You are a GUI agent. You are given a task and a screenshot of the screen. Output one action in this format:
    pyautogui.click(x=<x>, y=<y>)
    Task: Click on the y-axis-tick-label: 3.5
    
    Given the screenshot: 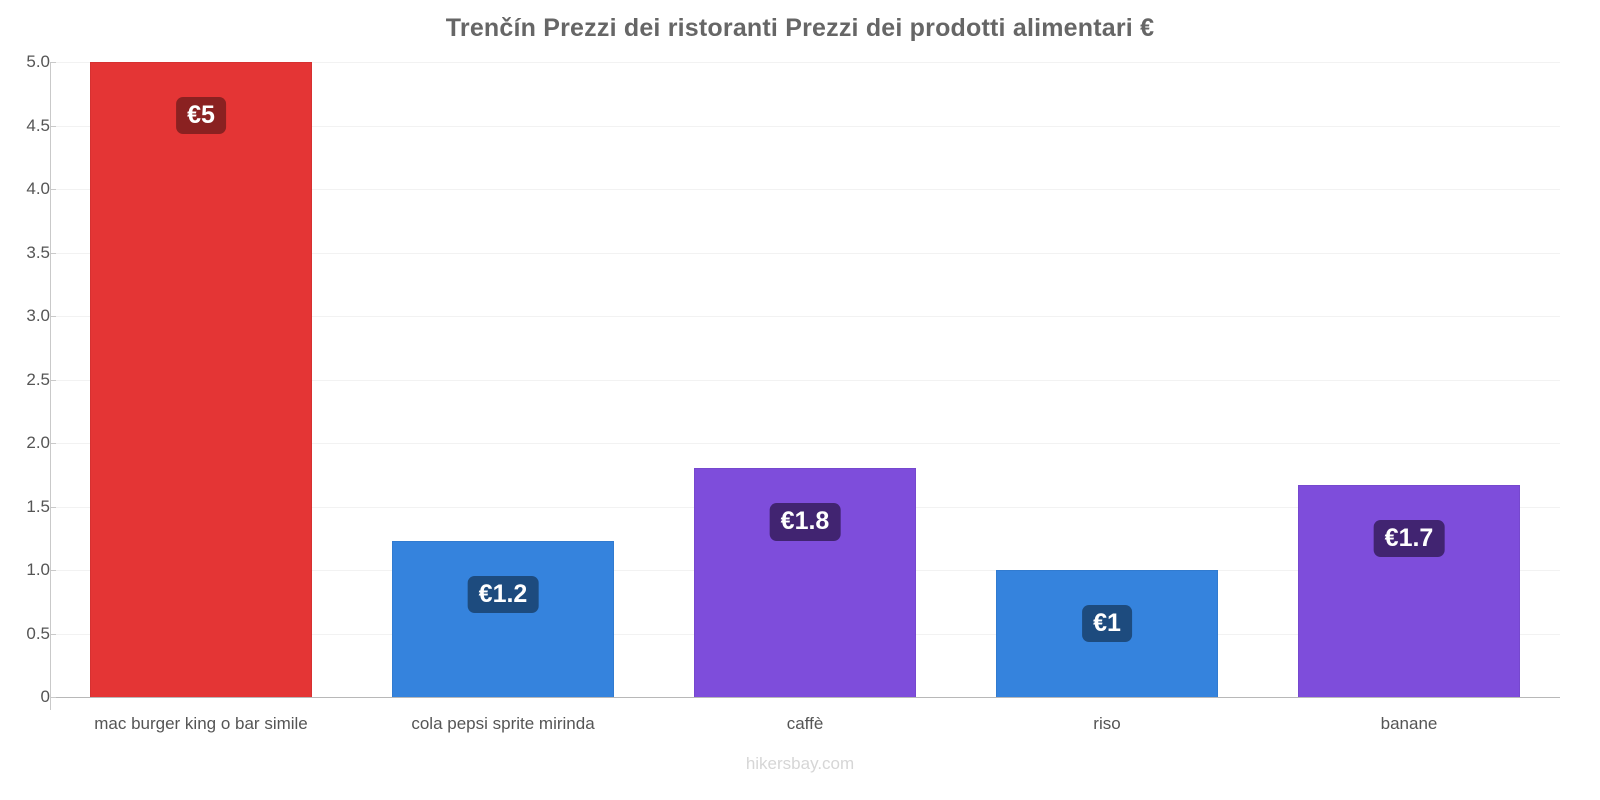 What is the action you would take?
    pyautogui.click(x=38, y=252)
    